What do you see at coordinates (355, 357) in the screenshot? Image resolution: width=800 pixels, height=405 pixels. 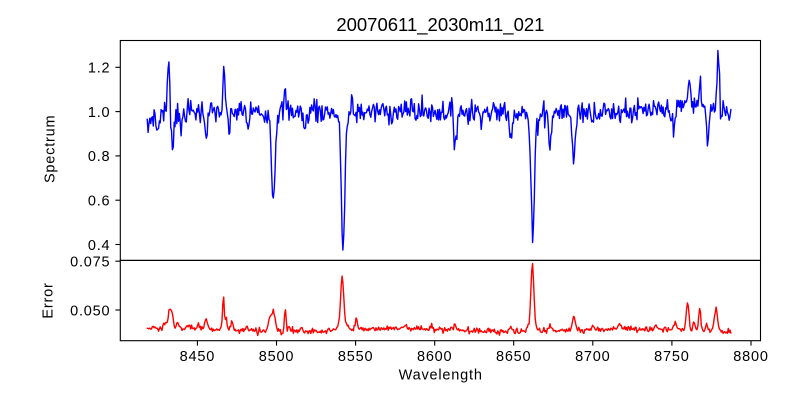 I see `svg-text: 8550` at bounding box center [355, 357].